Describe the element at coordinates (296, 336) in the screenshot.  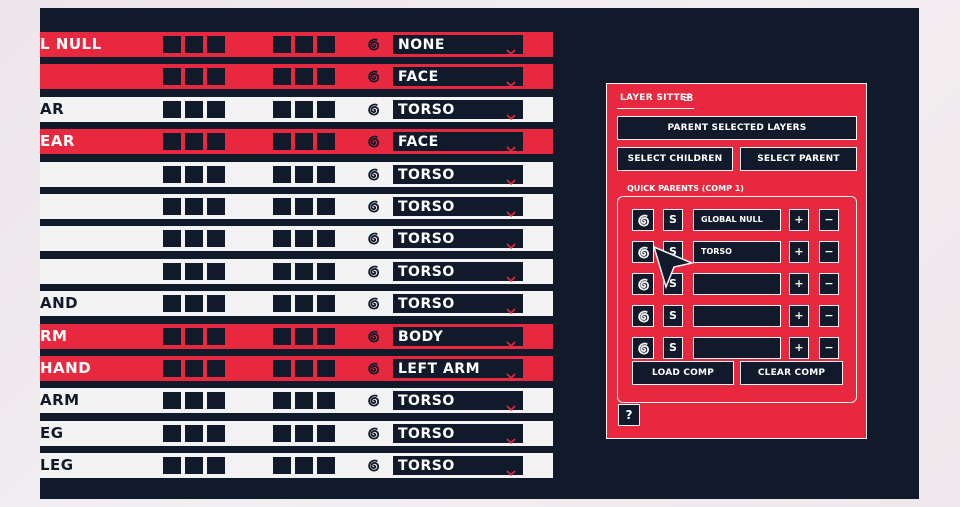
I see `layer-row: RM BODY` at that location.